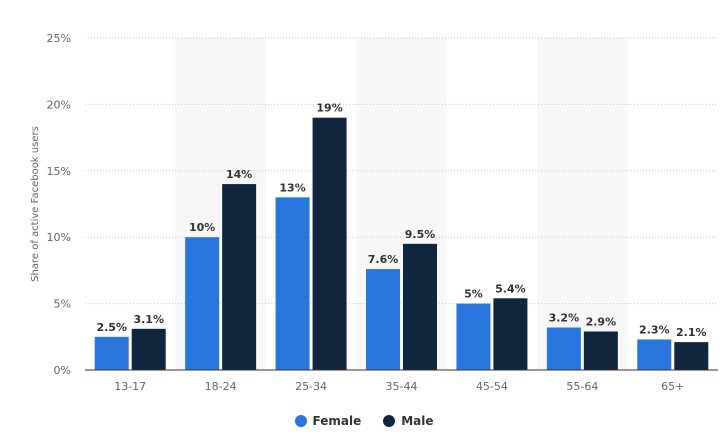 This screenshot has height=445, width=728. I want to click on y-axis-label: Share of active Facebook users, so click(35, 204).